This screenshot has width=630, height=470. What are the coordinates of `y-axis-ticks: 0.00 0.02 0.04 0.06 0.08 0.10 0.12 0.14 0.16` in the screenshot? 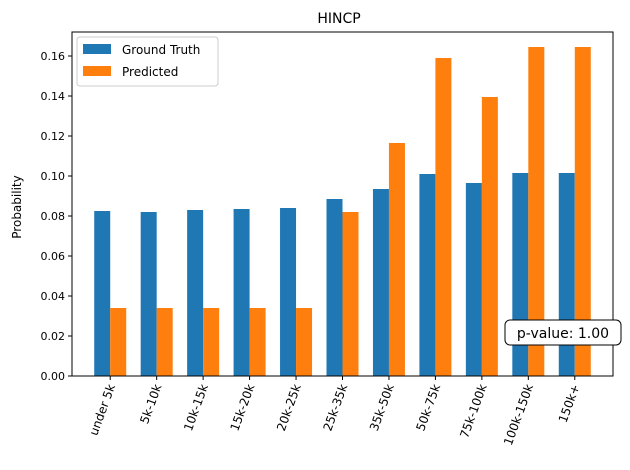 It's located at (56, 216).